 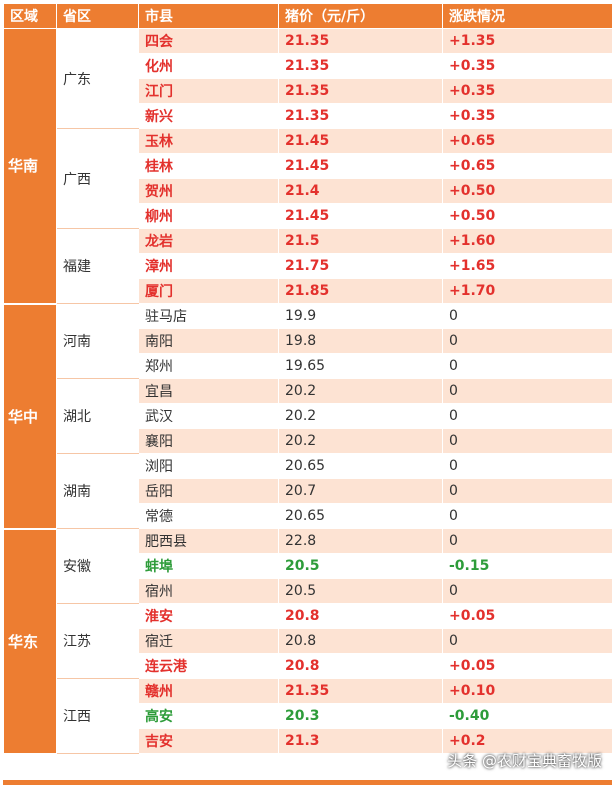 I want to click on change-cell: -0.40, so click(x=527, y=716).